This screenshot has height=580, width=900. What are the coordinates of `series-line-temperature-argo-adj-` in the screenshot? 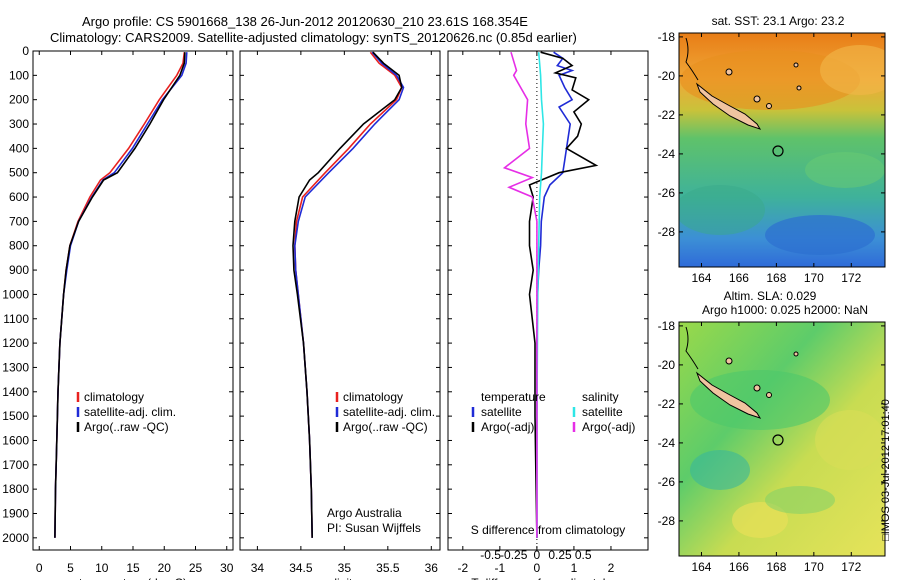 It's located at (563, 294).